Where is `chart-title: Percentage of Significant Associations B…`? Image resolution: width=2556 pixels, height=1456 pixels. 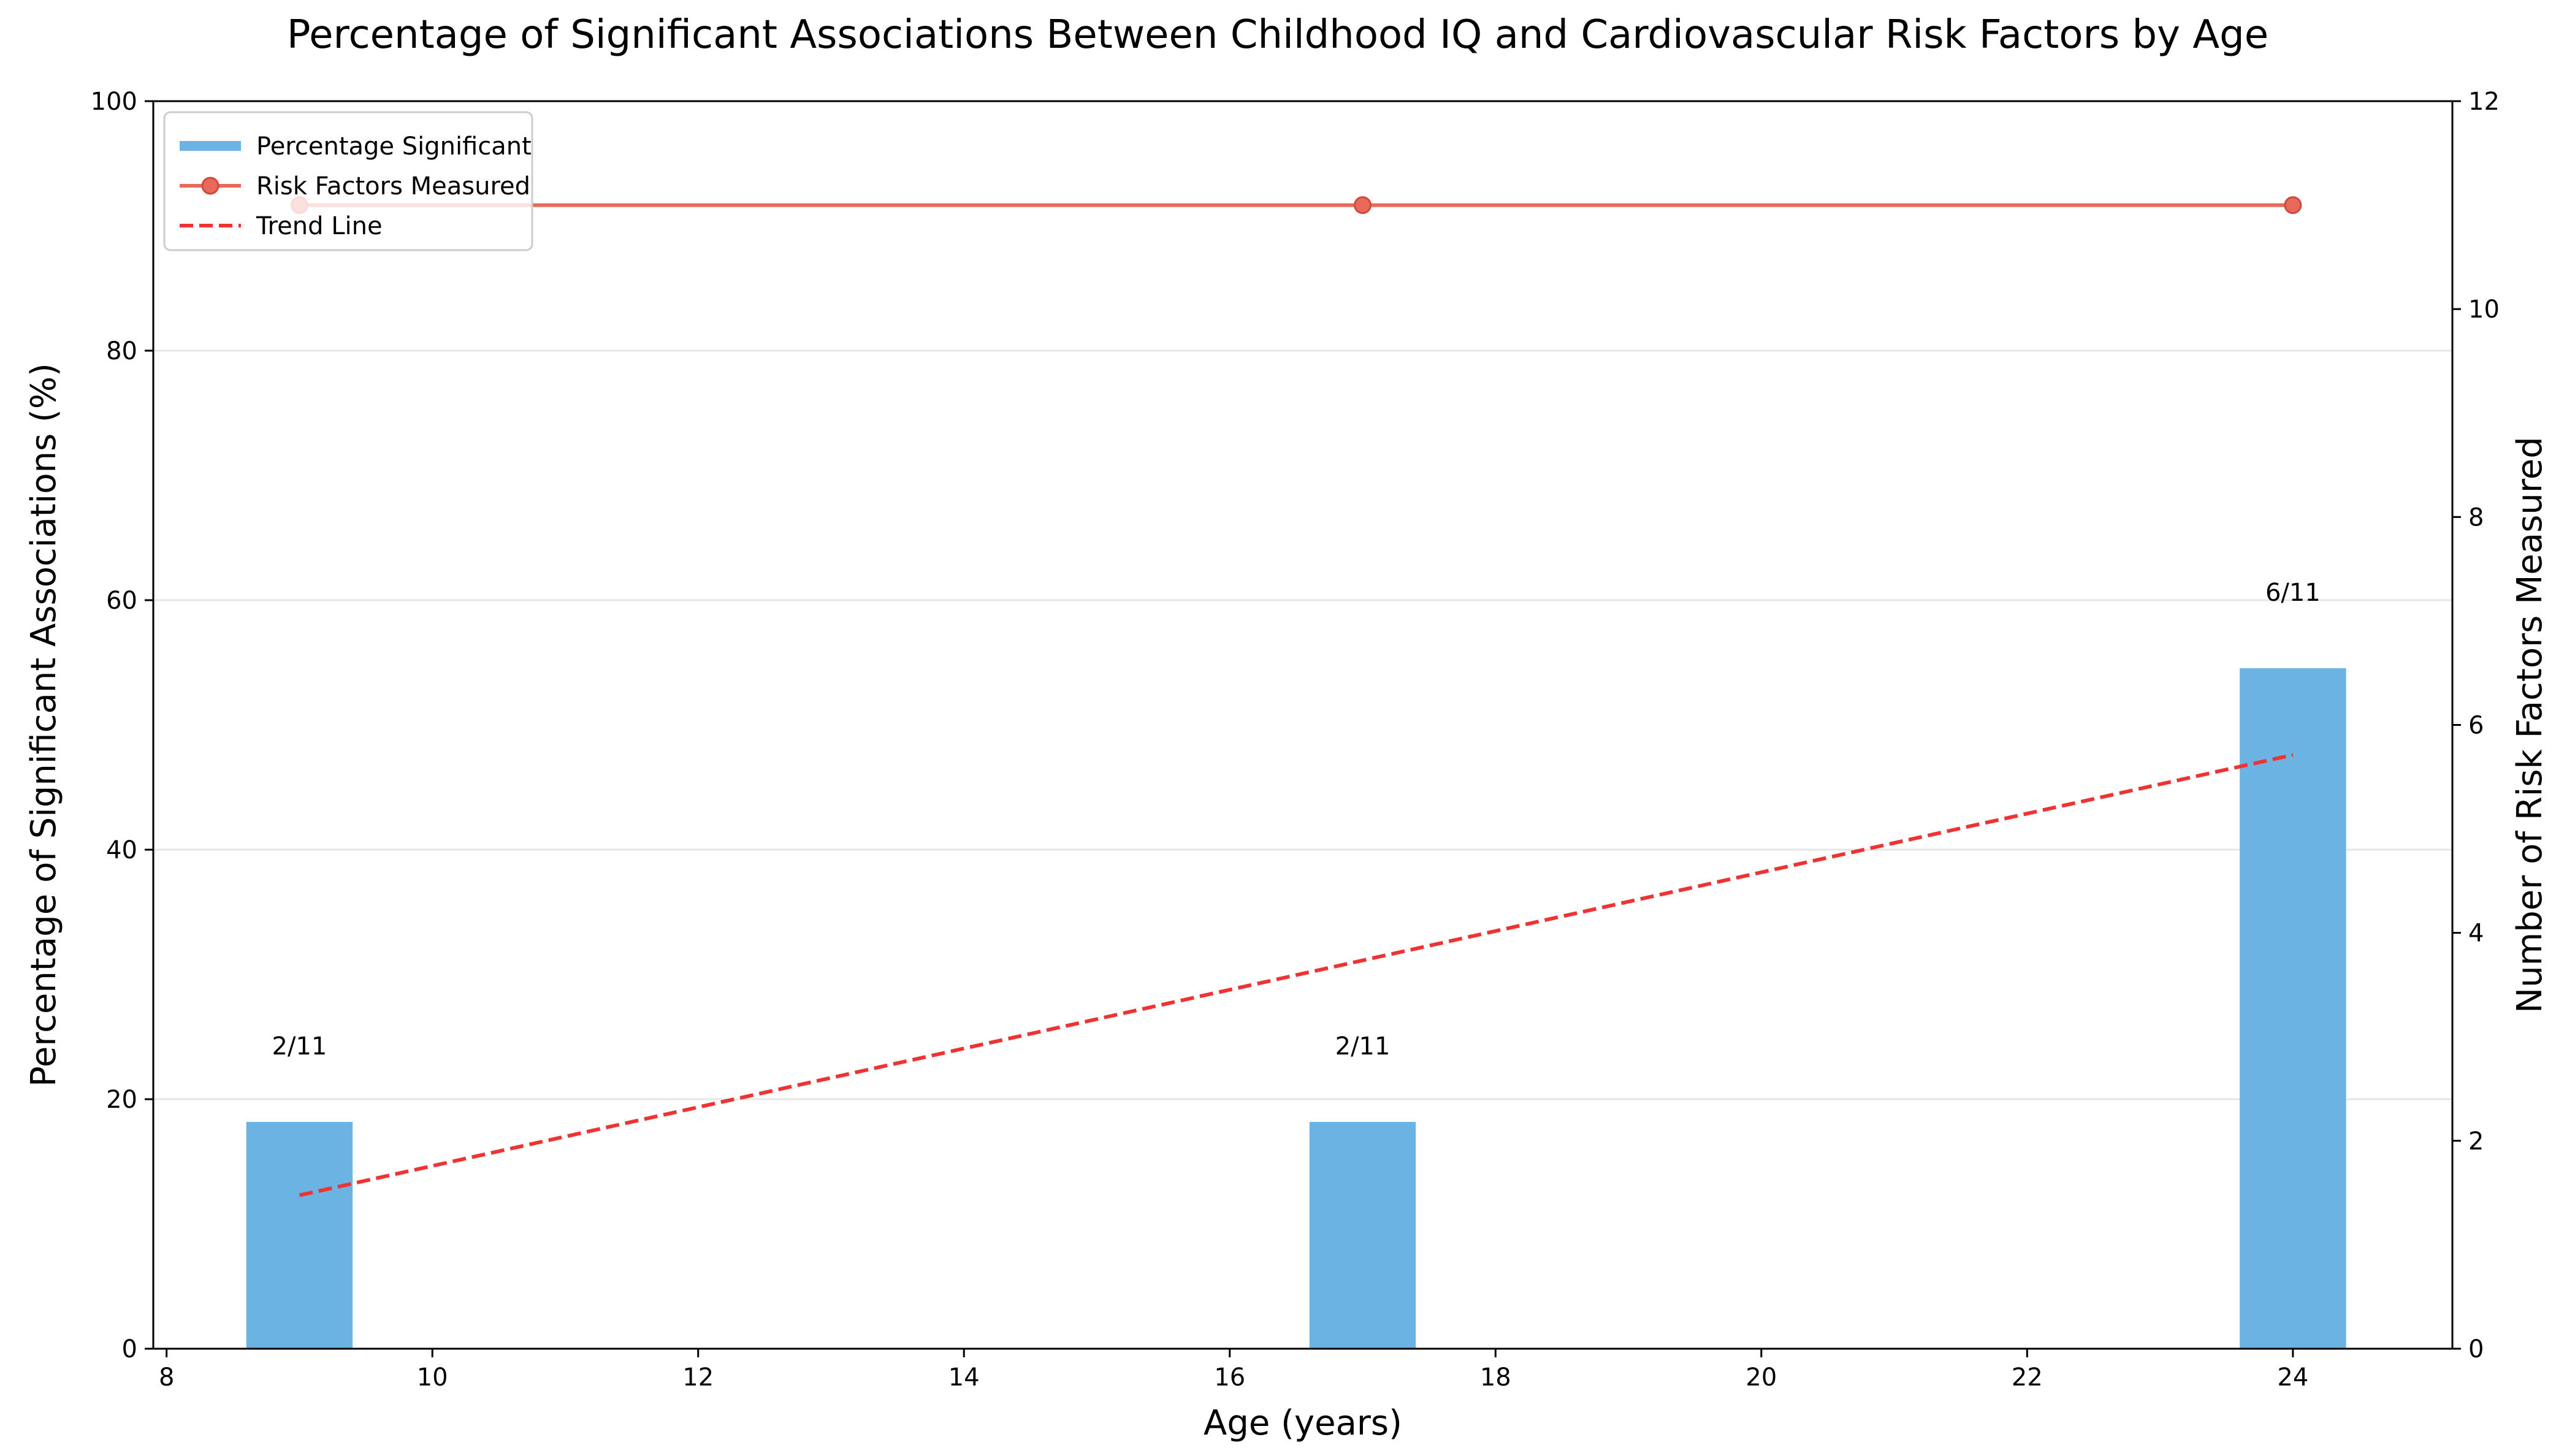 chart-title: Percentage of Significant Associations B… is located at coordinates (1277, 35).